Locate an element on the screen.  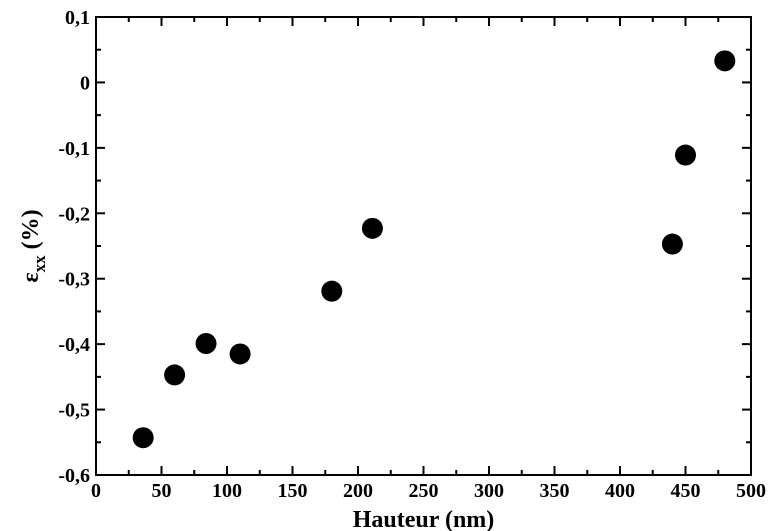
y-tick-label: -0,1 is located at coordinates (74, 149).